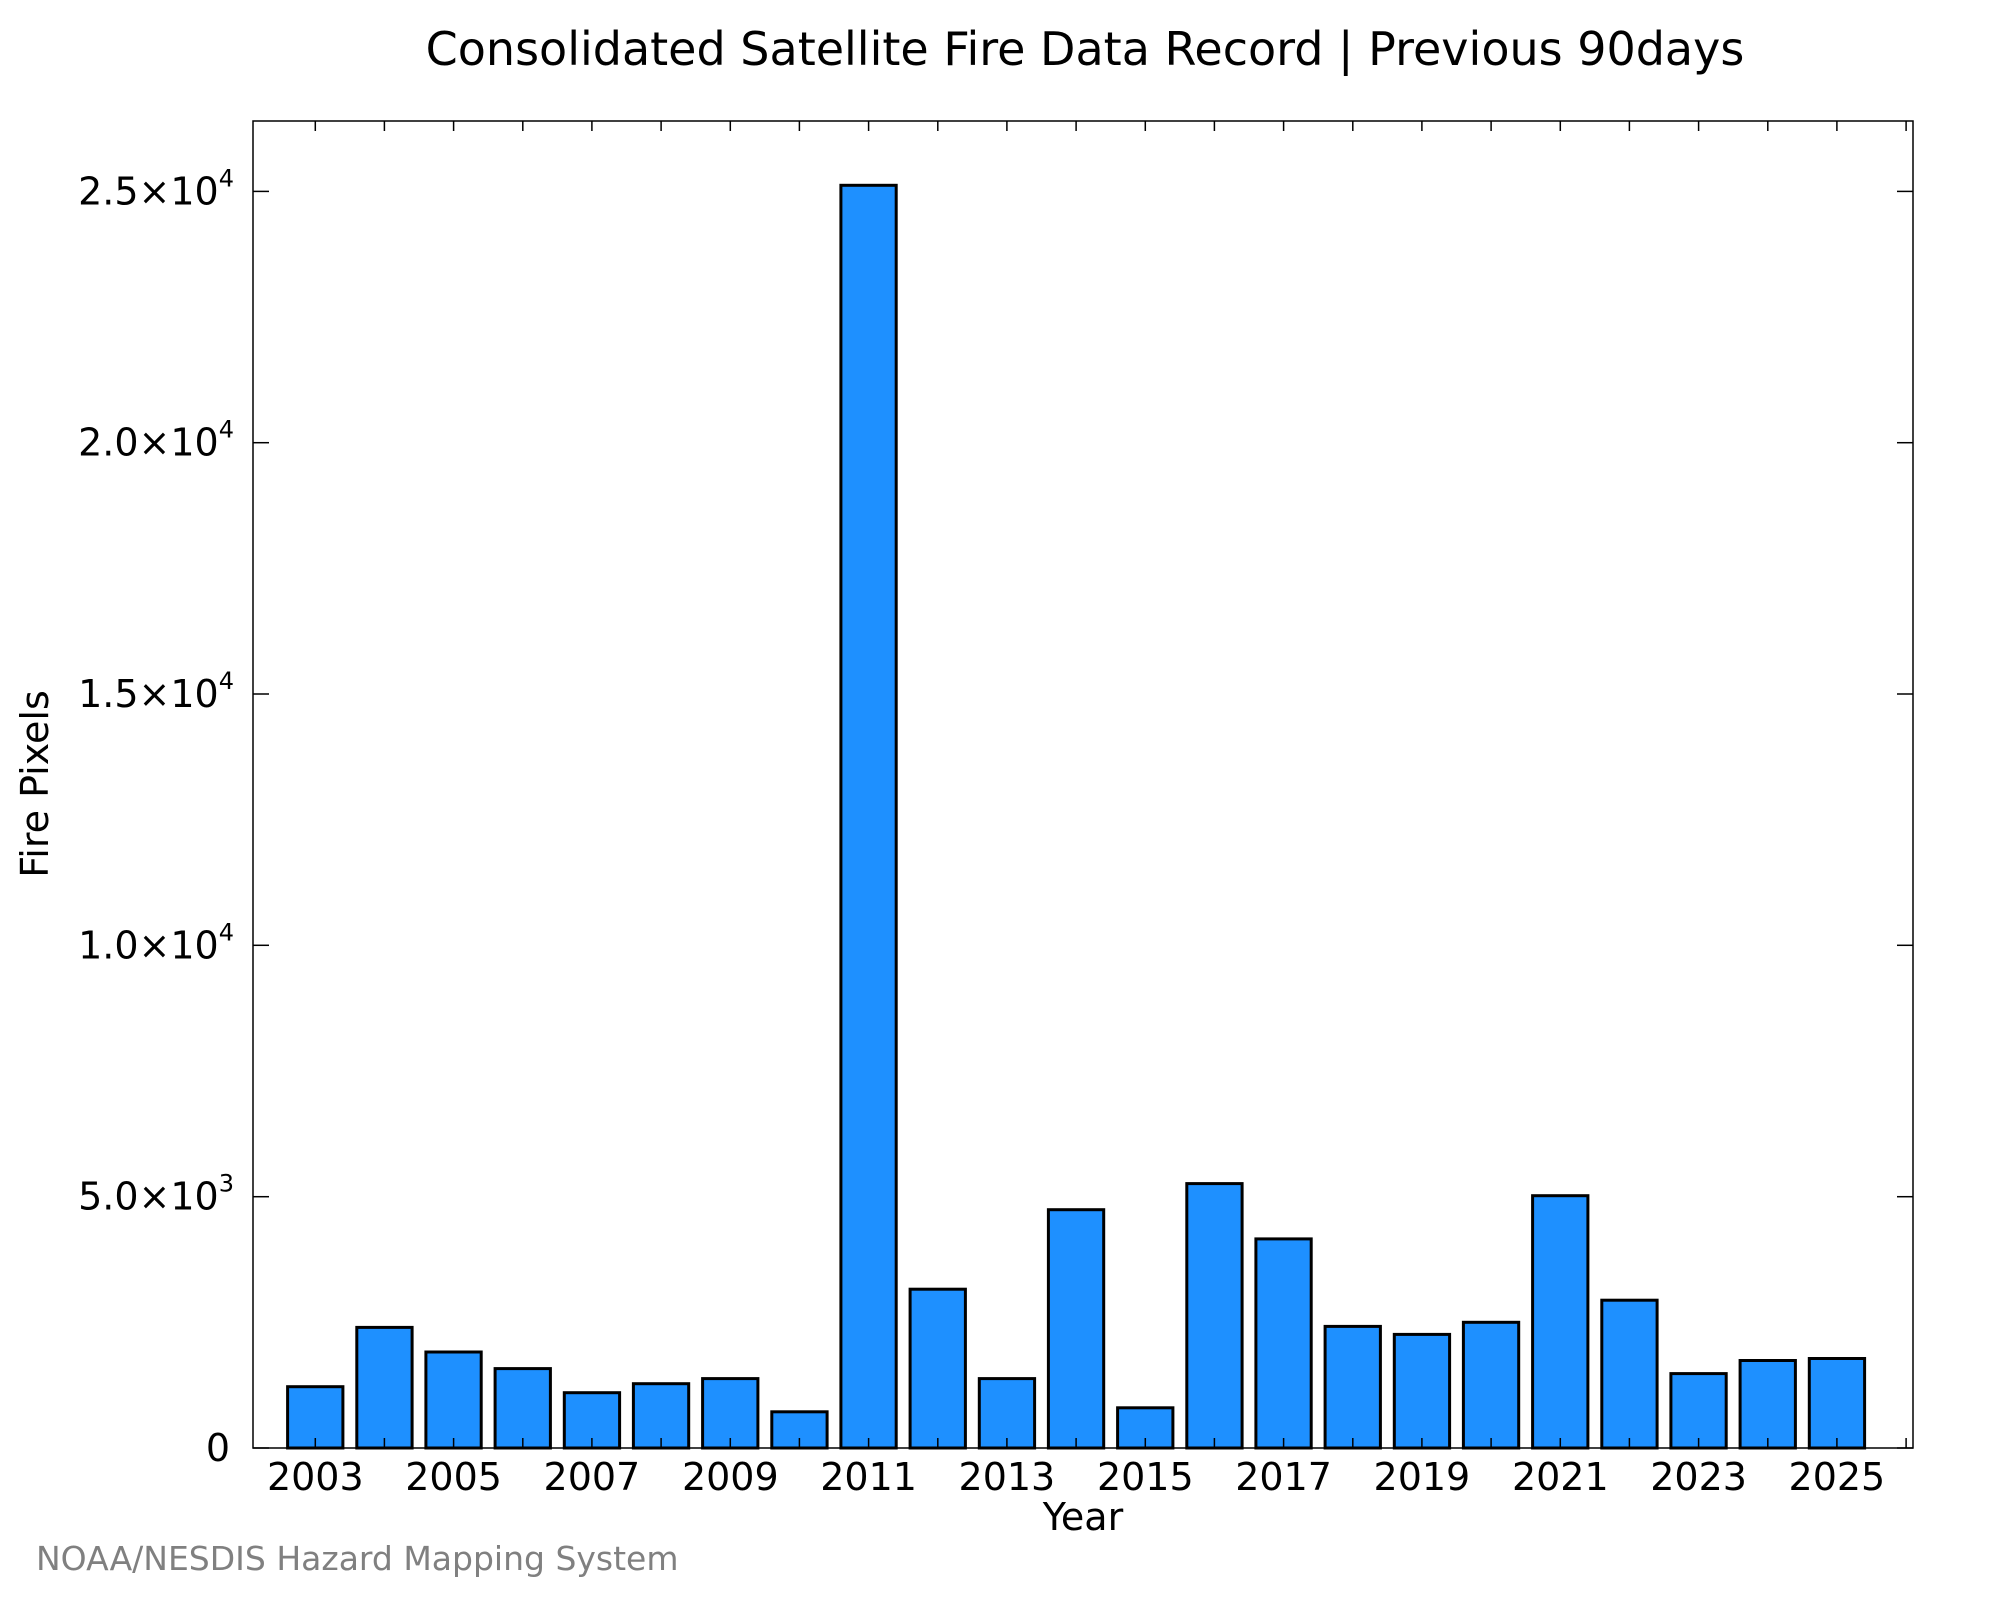  I want to click on bar-2009, so click(730, 1413).